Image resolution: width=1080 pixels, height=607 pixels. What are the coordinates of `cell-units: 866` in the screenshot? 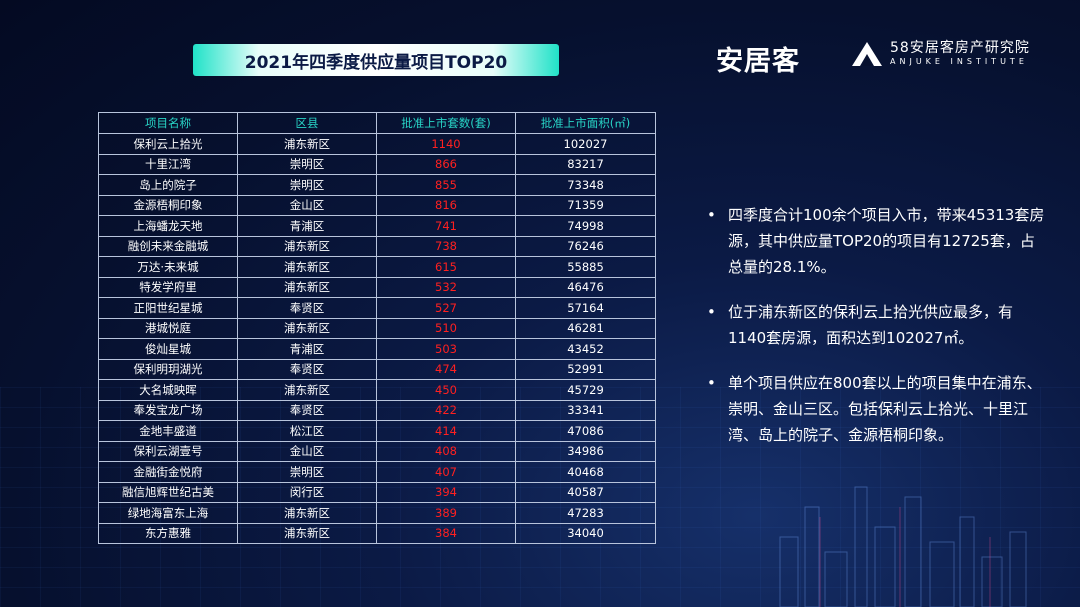 It's located at (446, 164).